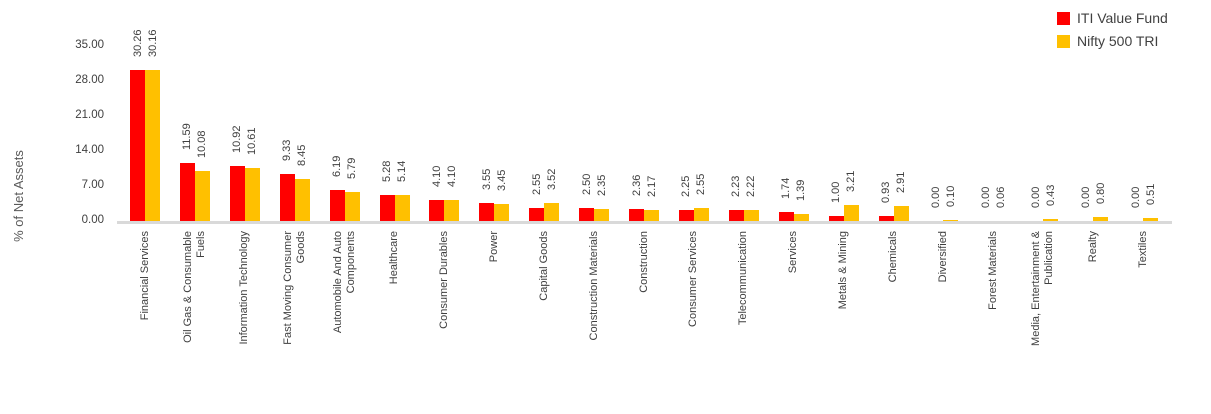 This screenshot has width=1211, height=414. What do you see at coordinates (137, 43) in the screenshot?
I see `value-label: 30.26` at bounding box center [137, 43].